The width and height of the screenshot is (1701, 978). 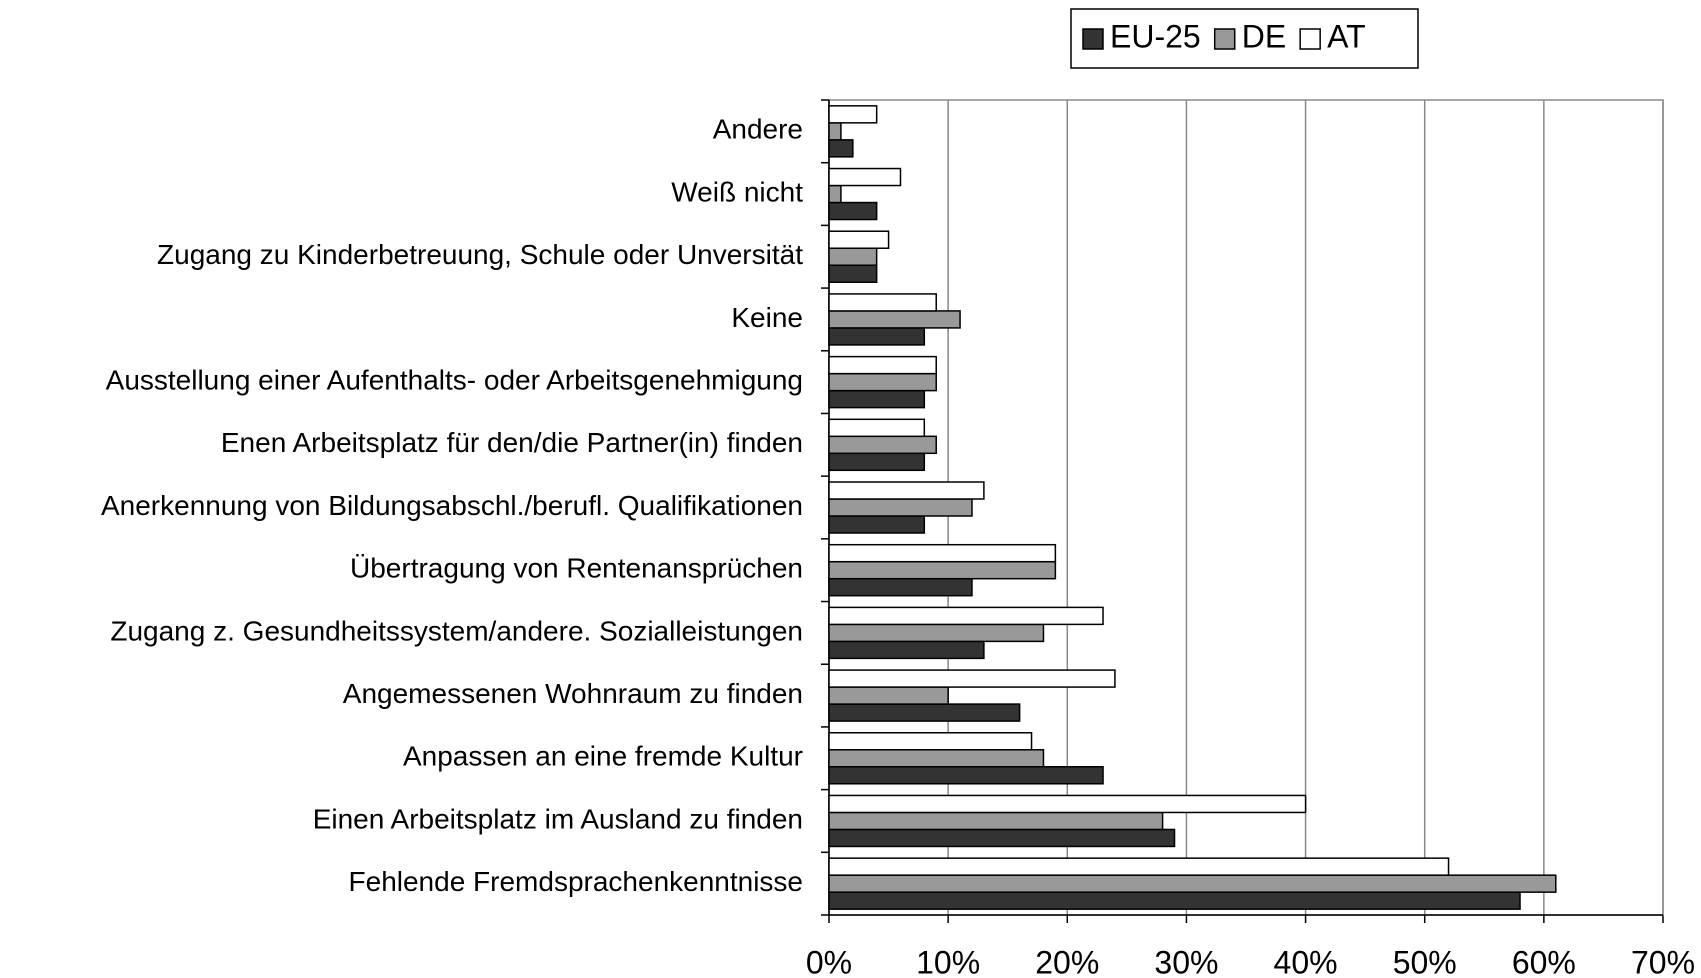 I want to click on legend-box, so click(x=1244, y=38).